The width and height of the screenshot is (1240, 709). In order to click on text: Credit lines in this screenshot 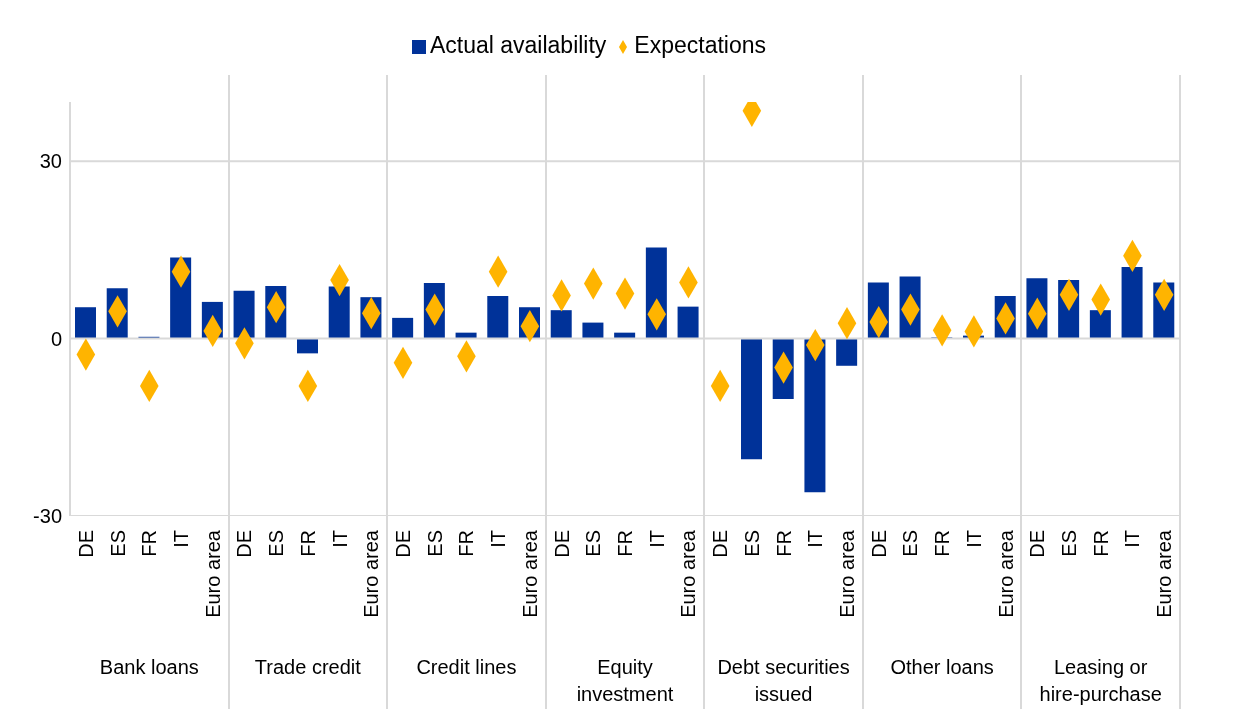, I will do `click(466, 667)`.